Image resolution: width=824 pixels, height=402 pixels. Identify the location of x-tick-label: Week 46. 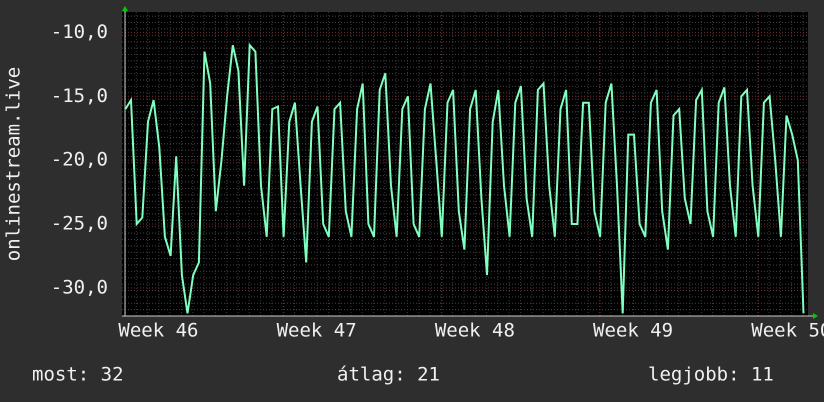
(158, 331).